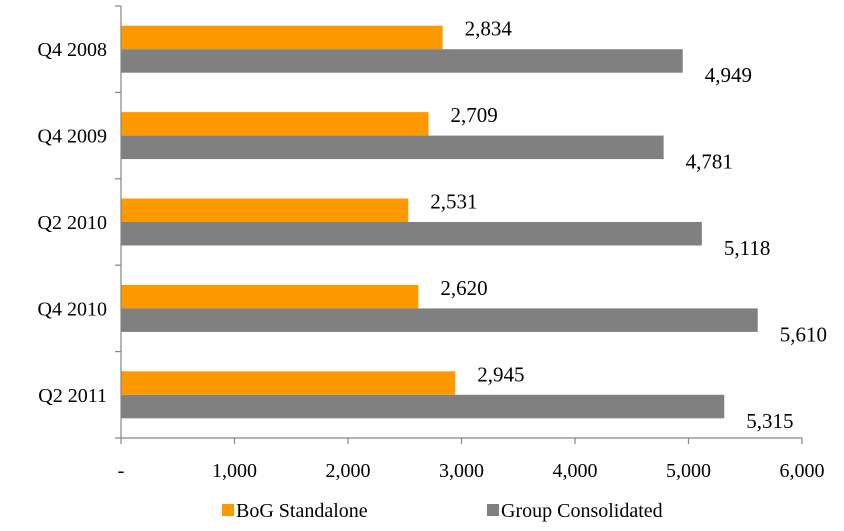 This screenshot has width=844, height=531. I want to click on data-label-group-consolidated-q2-2010: 5,118, so click(747, 248).